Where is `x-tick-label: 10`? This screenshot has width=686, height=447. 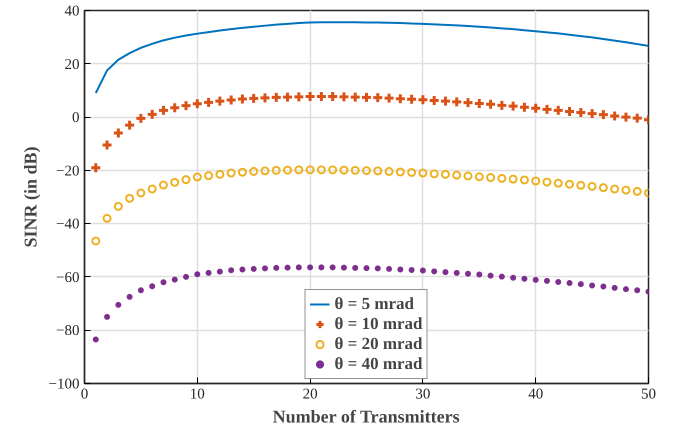
x-tick-label: 10 is located at coordinates (197, 394).